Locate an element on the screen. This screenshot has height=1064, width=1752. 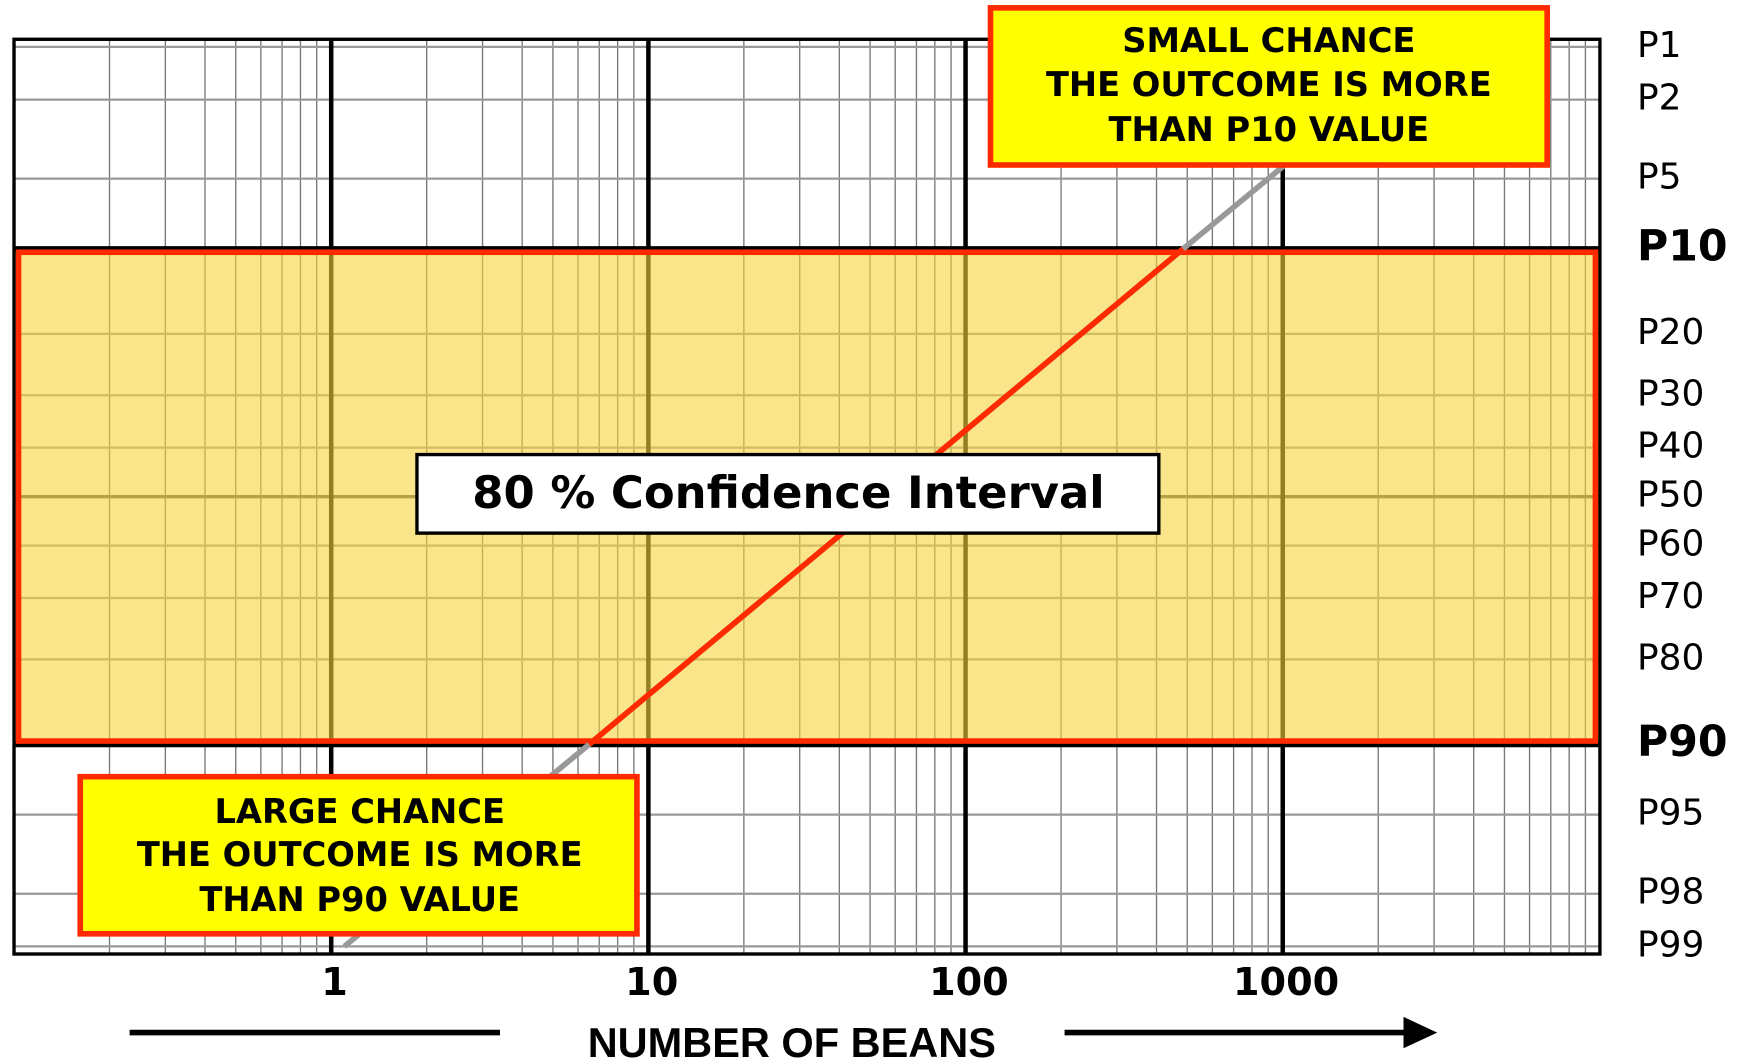
y-tick-label: P5 is located at coordinates (1659, 177).